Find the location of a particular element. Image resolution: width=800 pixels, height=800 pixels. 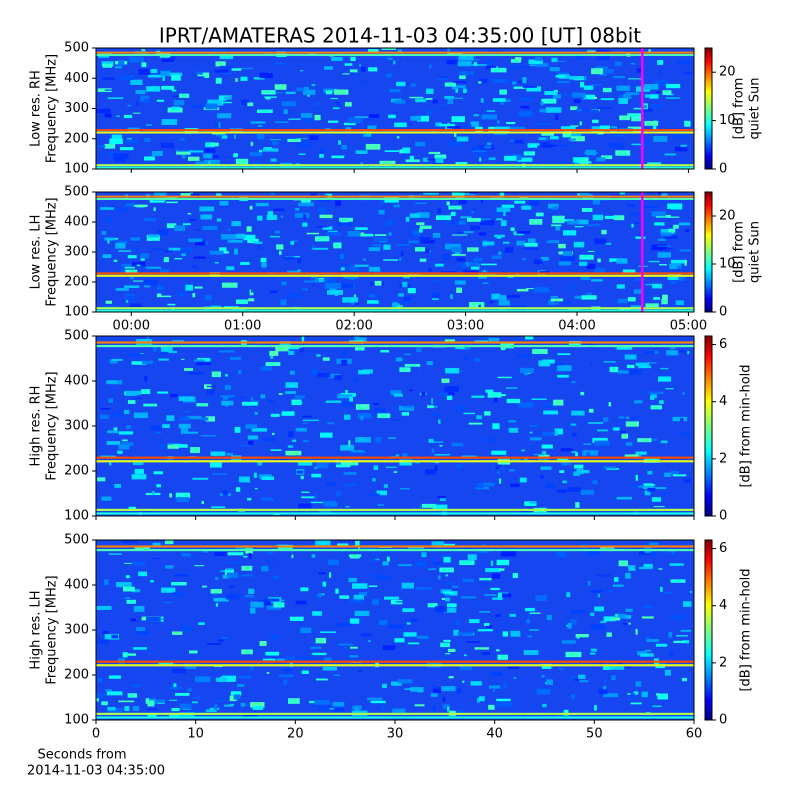

x-tick-label: 10 is located at coordinates (195, 734).